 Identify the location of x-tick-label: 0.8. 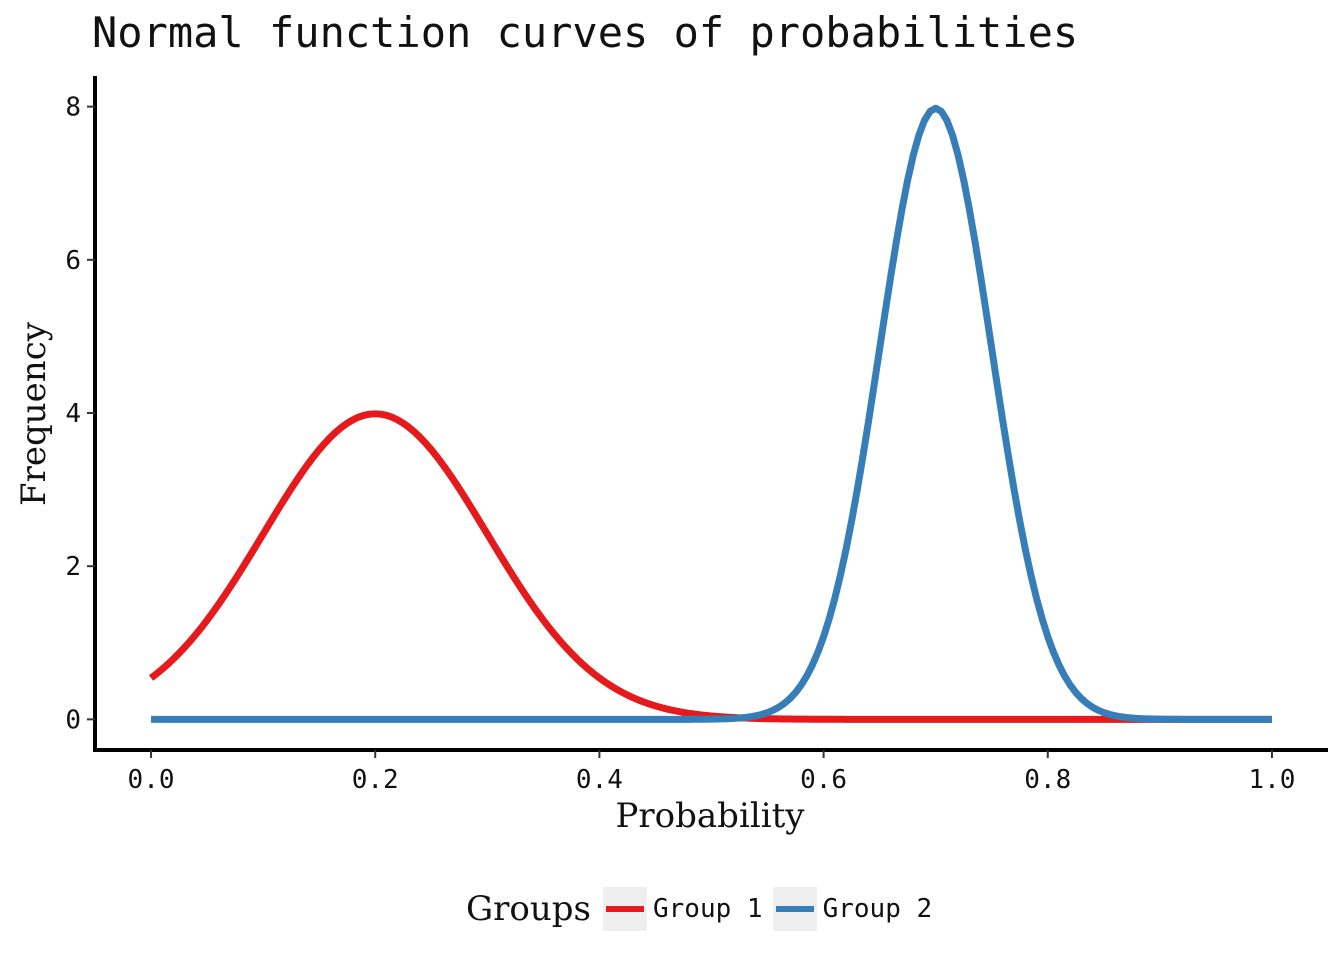
(1047, 780).